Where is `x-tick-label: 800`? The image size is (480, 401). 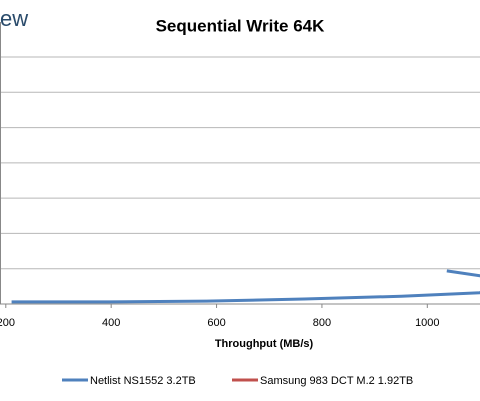 x-tick-label: 800 is located at coordinates (322, 323).